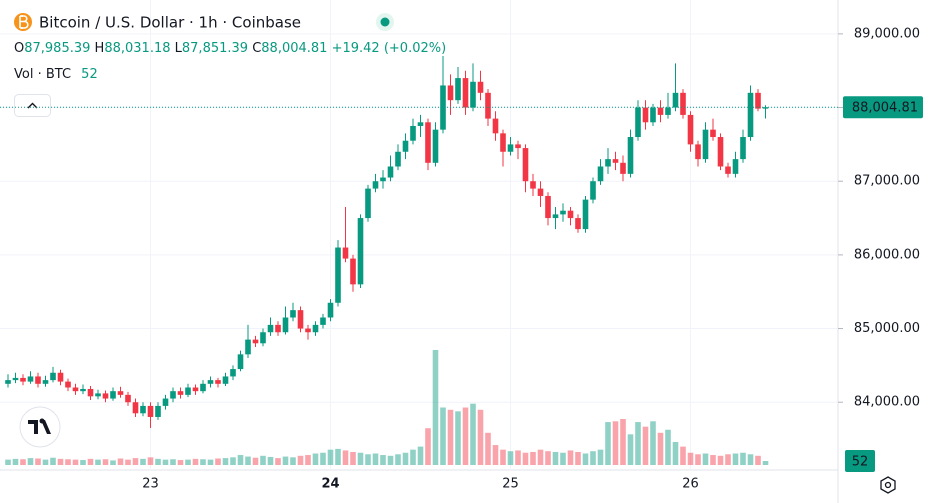 This screenshot has height=503, width=939. What do you see at coordinates (510, 484) in the screenshot?
I see `x-tick-label: 25` at bounding box center [510, 484].